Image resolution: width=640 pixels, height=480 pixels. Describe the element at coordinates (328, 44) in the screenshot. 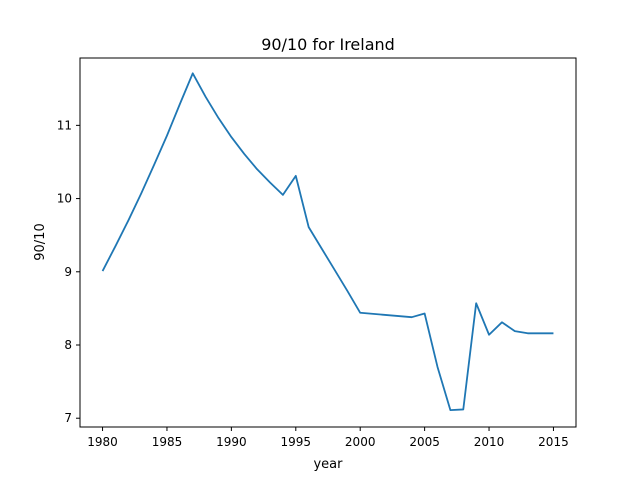

I see `chart-title: 90/10 for Ireland` at that location.